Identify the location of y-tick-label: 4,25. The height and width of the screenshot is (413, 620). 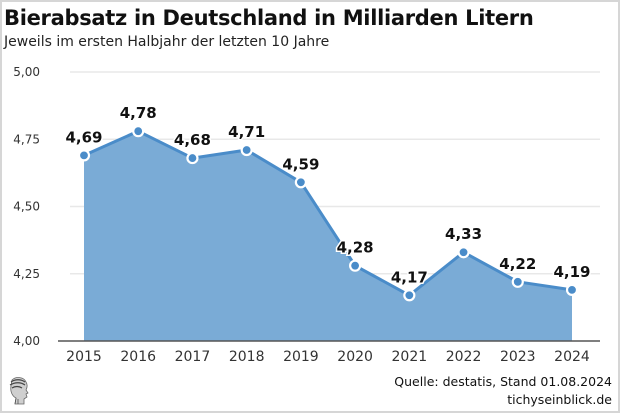
(26, 274).